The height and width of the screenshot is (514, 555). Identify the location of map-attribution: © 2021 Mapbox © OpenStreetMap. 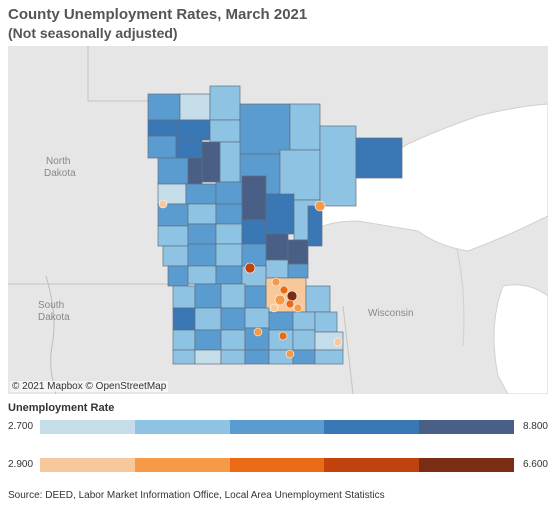
(89, 386).